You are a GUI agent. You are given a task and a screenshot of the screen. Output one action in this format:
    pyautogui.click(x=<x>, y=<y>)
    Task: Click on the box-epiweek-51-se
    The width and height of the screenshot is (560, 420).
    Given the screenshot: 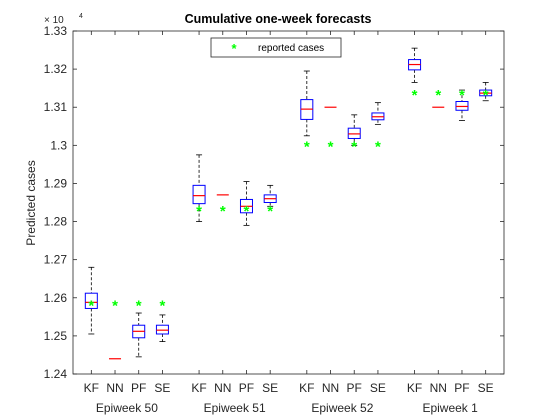 What is the action you would take?
    pyautogui.click(x=270, y=195)
    